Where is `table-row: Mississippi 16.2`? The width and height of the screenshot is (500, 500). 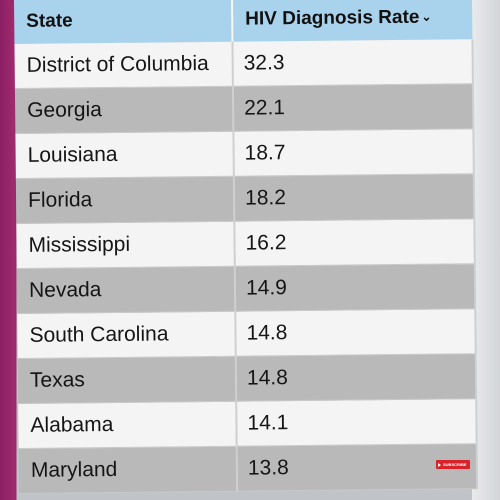 table-row: Mississippi 16.2 is located at coordinates (245, 243).